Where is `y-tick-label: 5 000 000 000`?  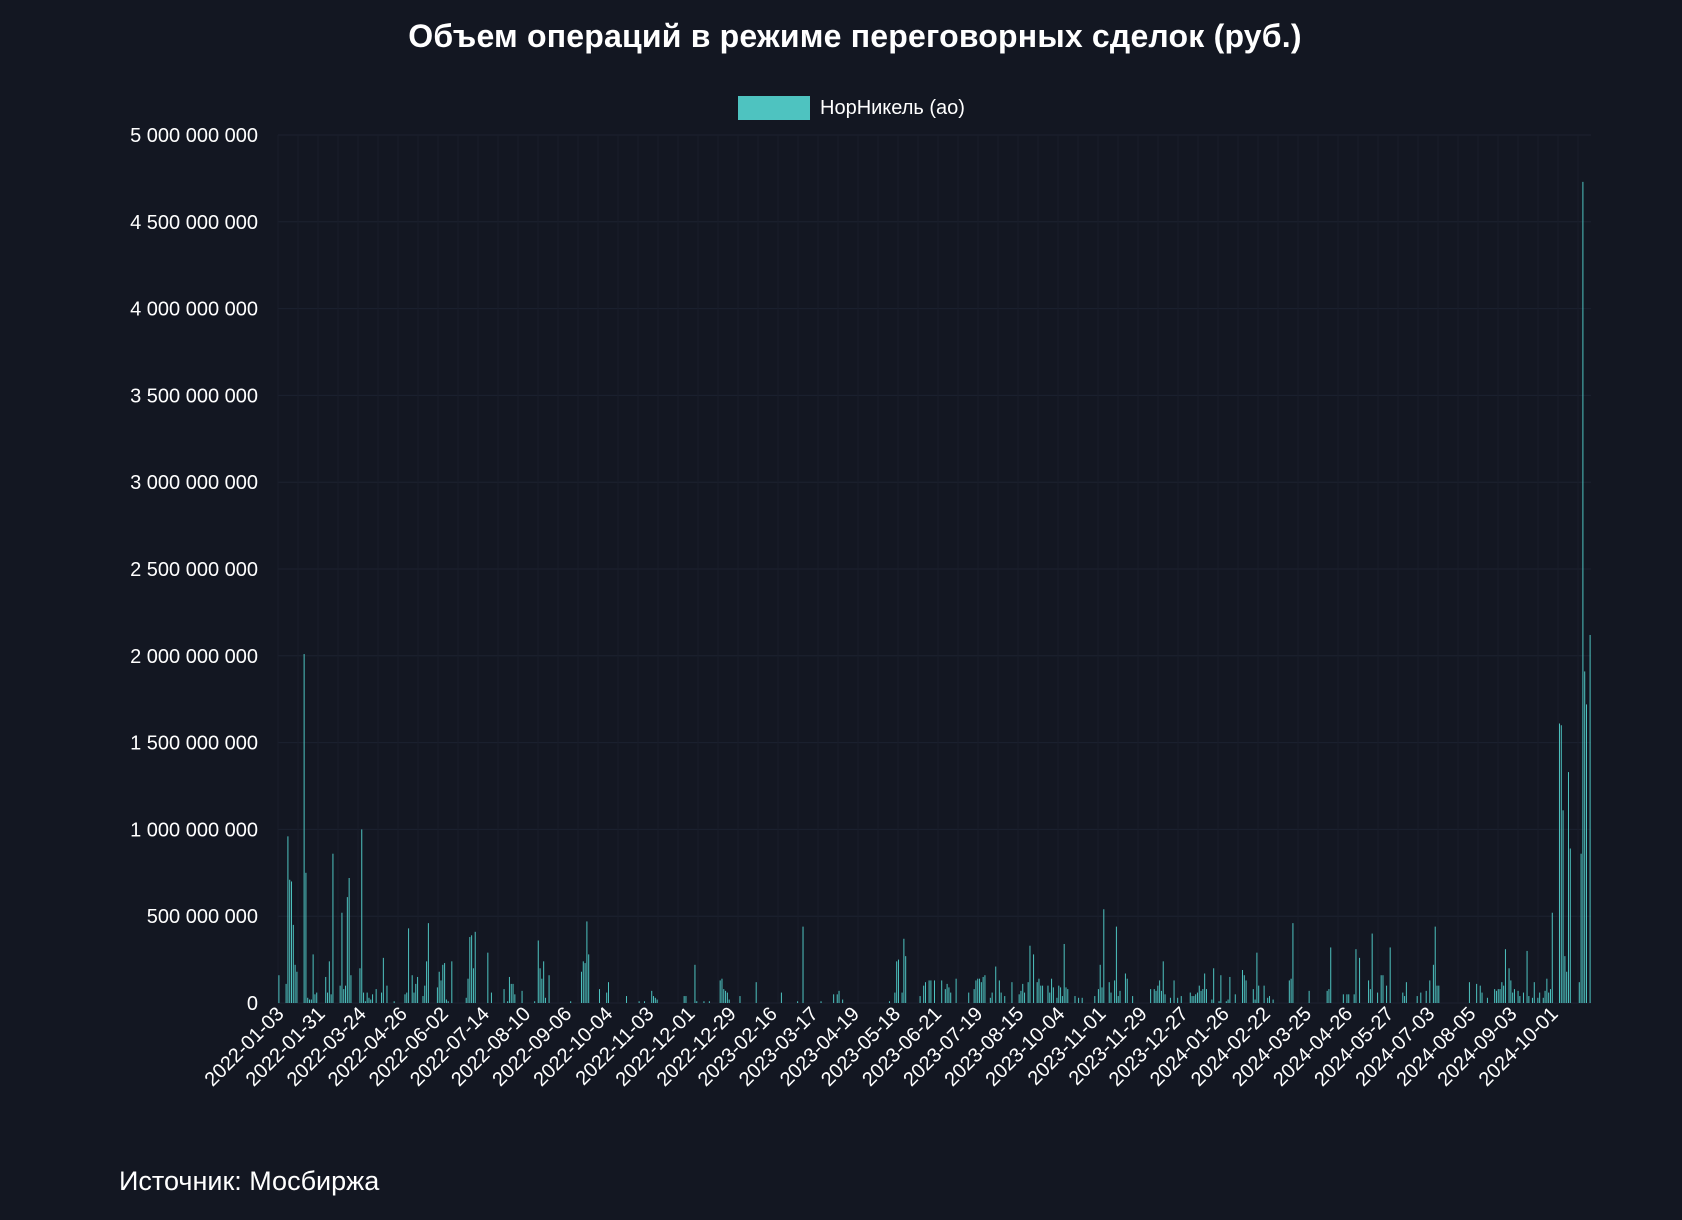 y-tick-label: 5 000 000 000 is located at coordinates (194, 136).